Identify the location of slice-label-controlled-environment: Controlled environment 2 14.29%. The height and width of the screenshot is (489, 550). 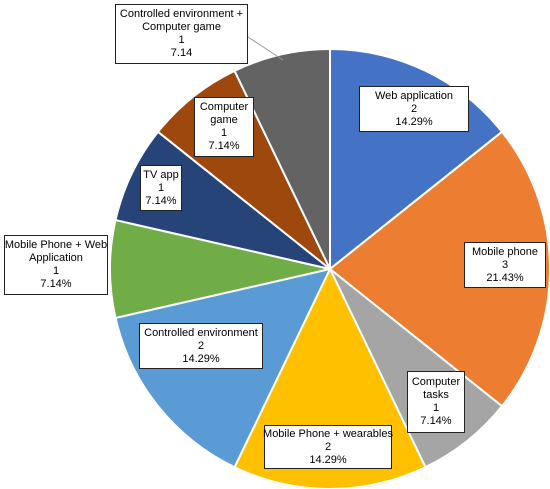
(201, 346).